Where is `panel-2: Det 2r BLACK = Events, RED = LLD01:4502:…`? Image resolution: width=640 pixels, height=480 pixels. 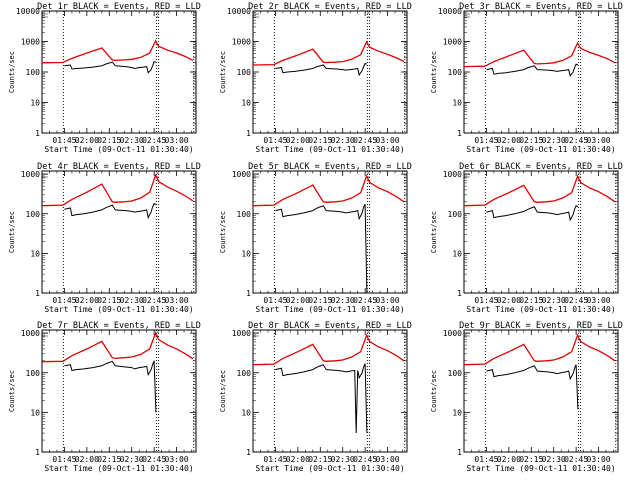 panel-2: Det 2r BLACK = Events, RED = LLD01:4502:… is located at coordinates (315, 78).